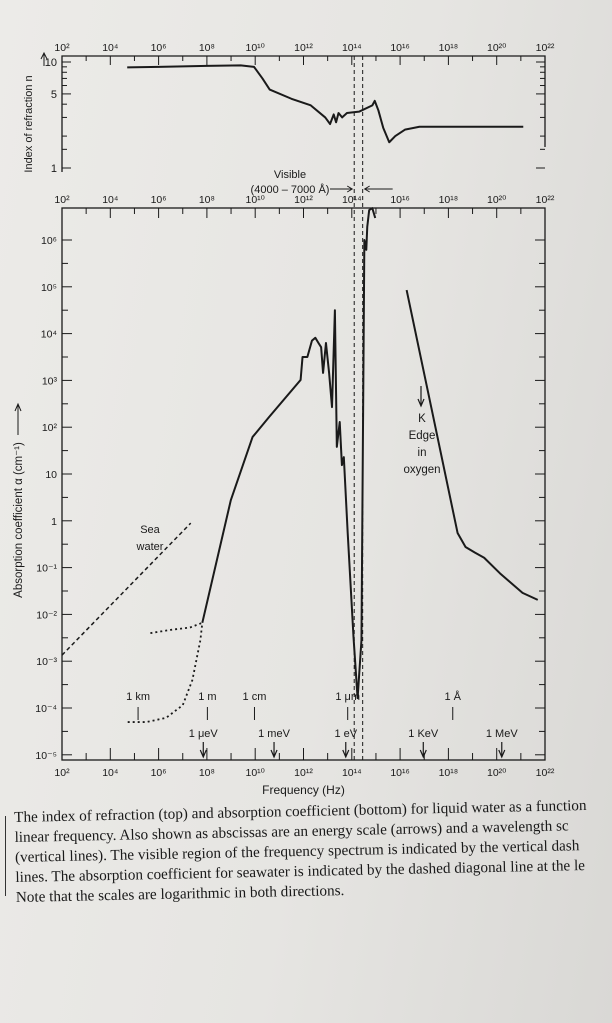 Image resolution: width=612 pixels, height=1023 pixels. I want to click on x-tick-label-top: 10⁸, so click(207, 200).